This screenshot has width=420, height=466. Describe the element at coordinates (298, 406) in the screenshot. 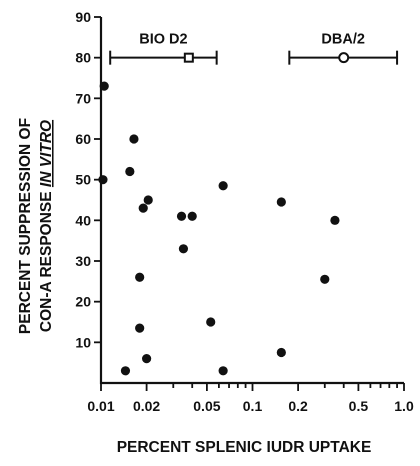

I see `x-tick-label: 0.2` at that location.